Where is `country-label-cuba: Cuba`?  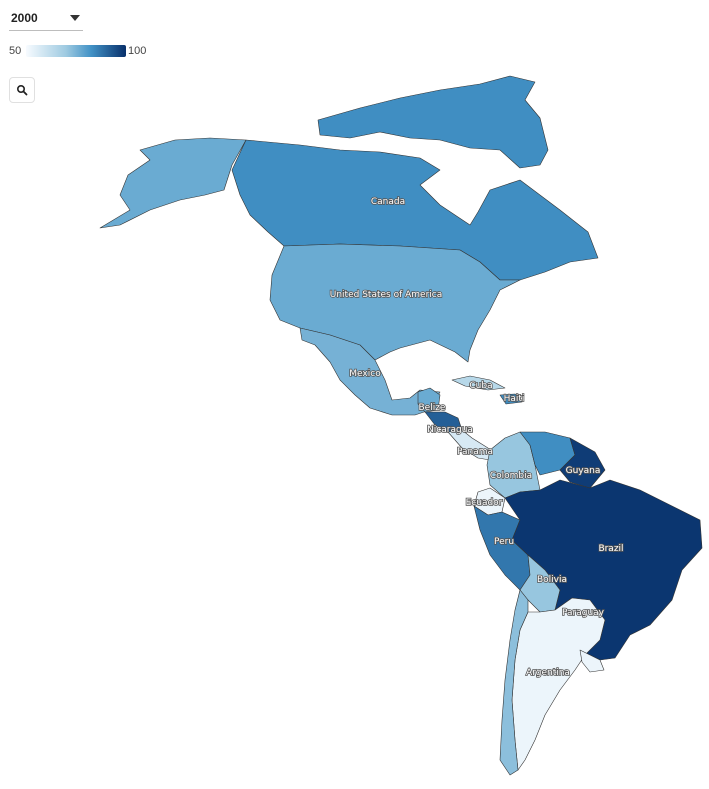
country-label-cuba: Cuba is located at coordinates (480, 386).